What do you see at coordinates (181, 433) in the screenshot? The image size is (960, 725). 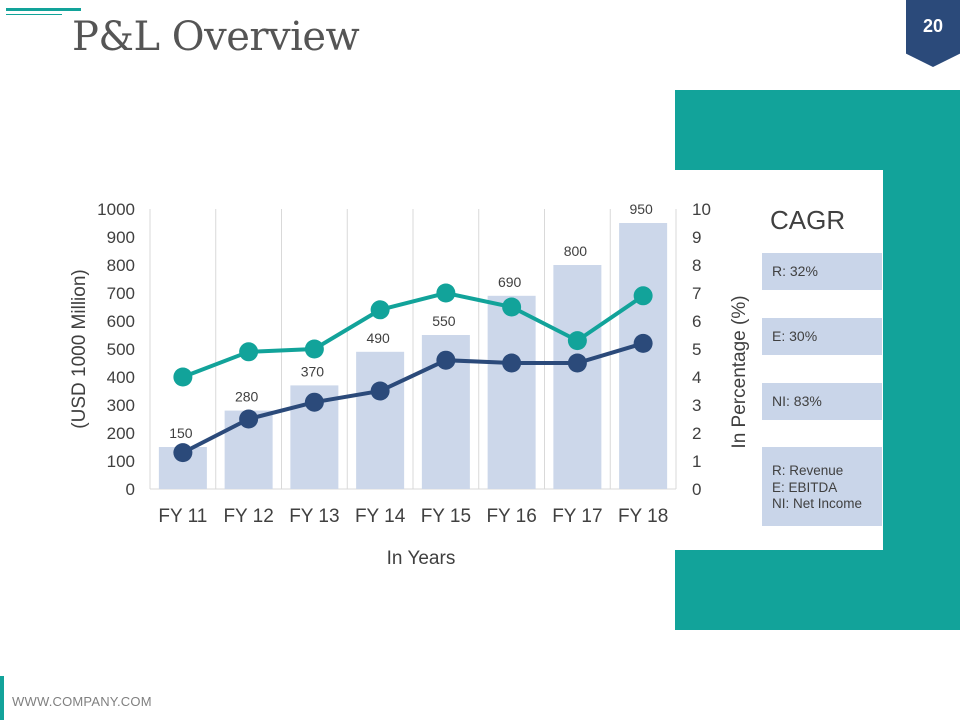 I see `bar-data-label: 150` at bounding box center [181, 433].